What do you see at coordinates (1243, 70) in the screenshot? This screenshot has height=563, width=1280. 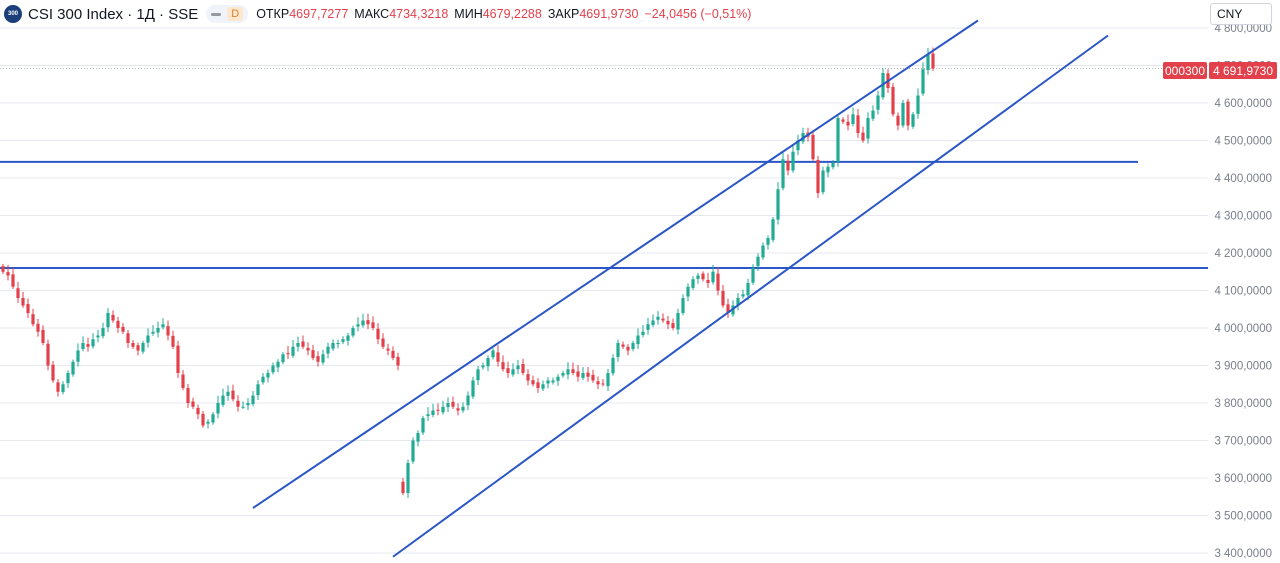 I see `last-price-tag: 4 691,9730` at bounding box center [1243, 70].